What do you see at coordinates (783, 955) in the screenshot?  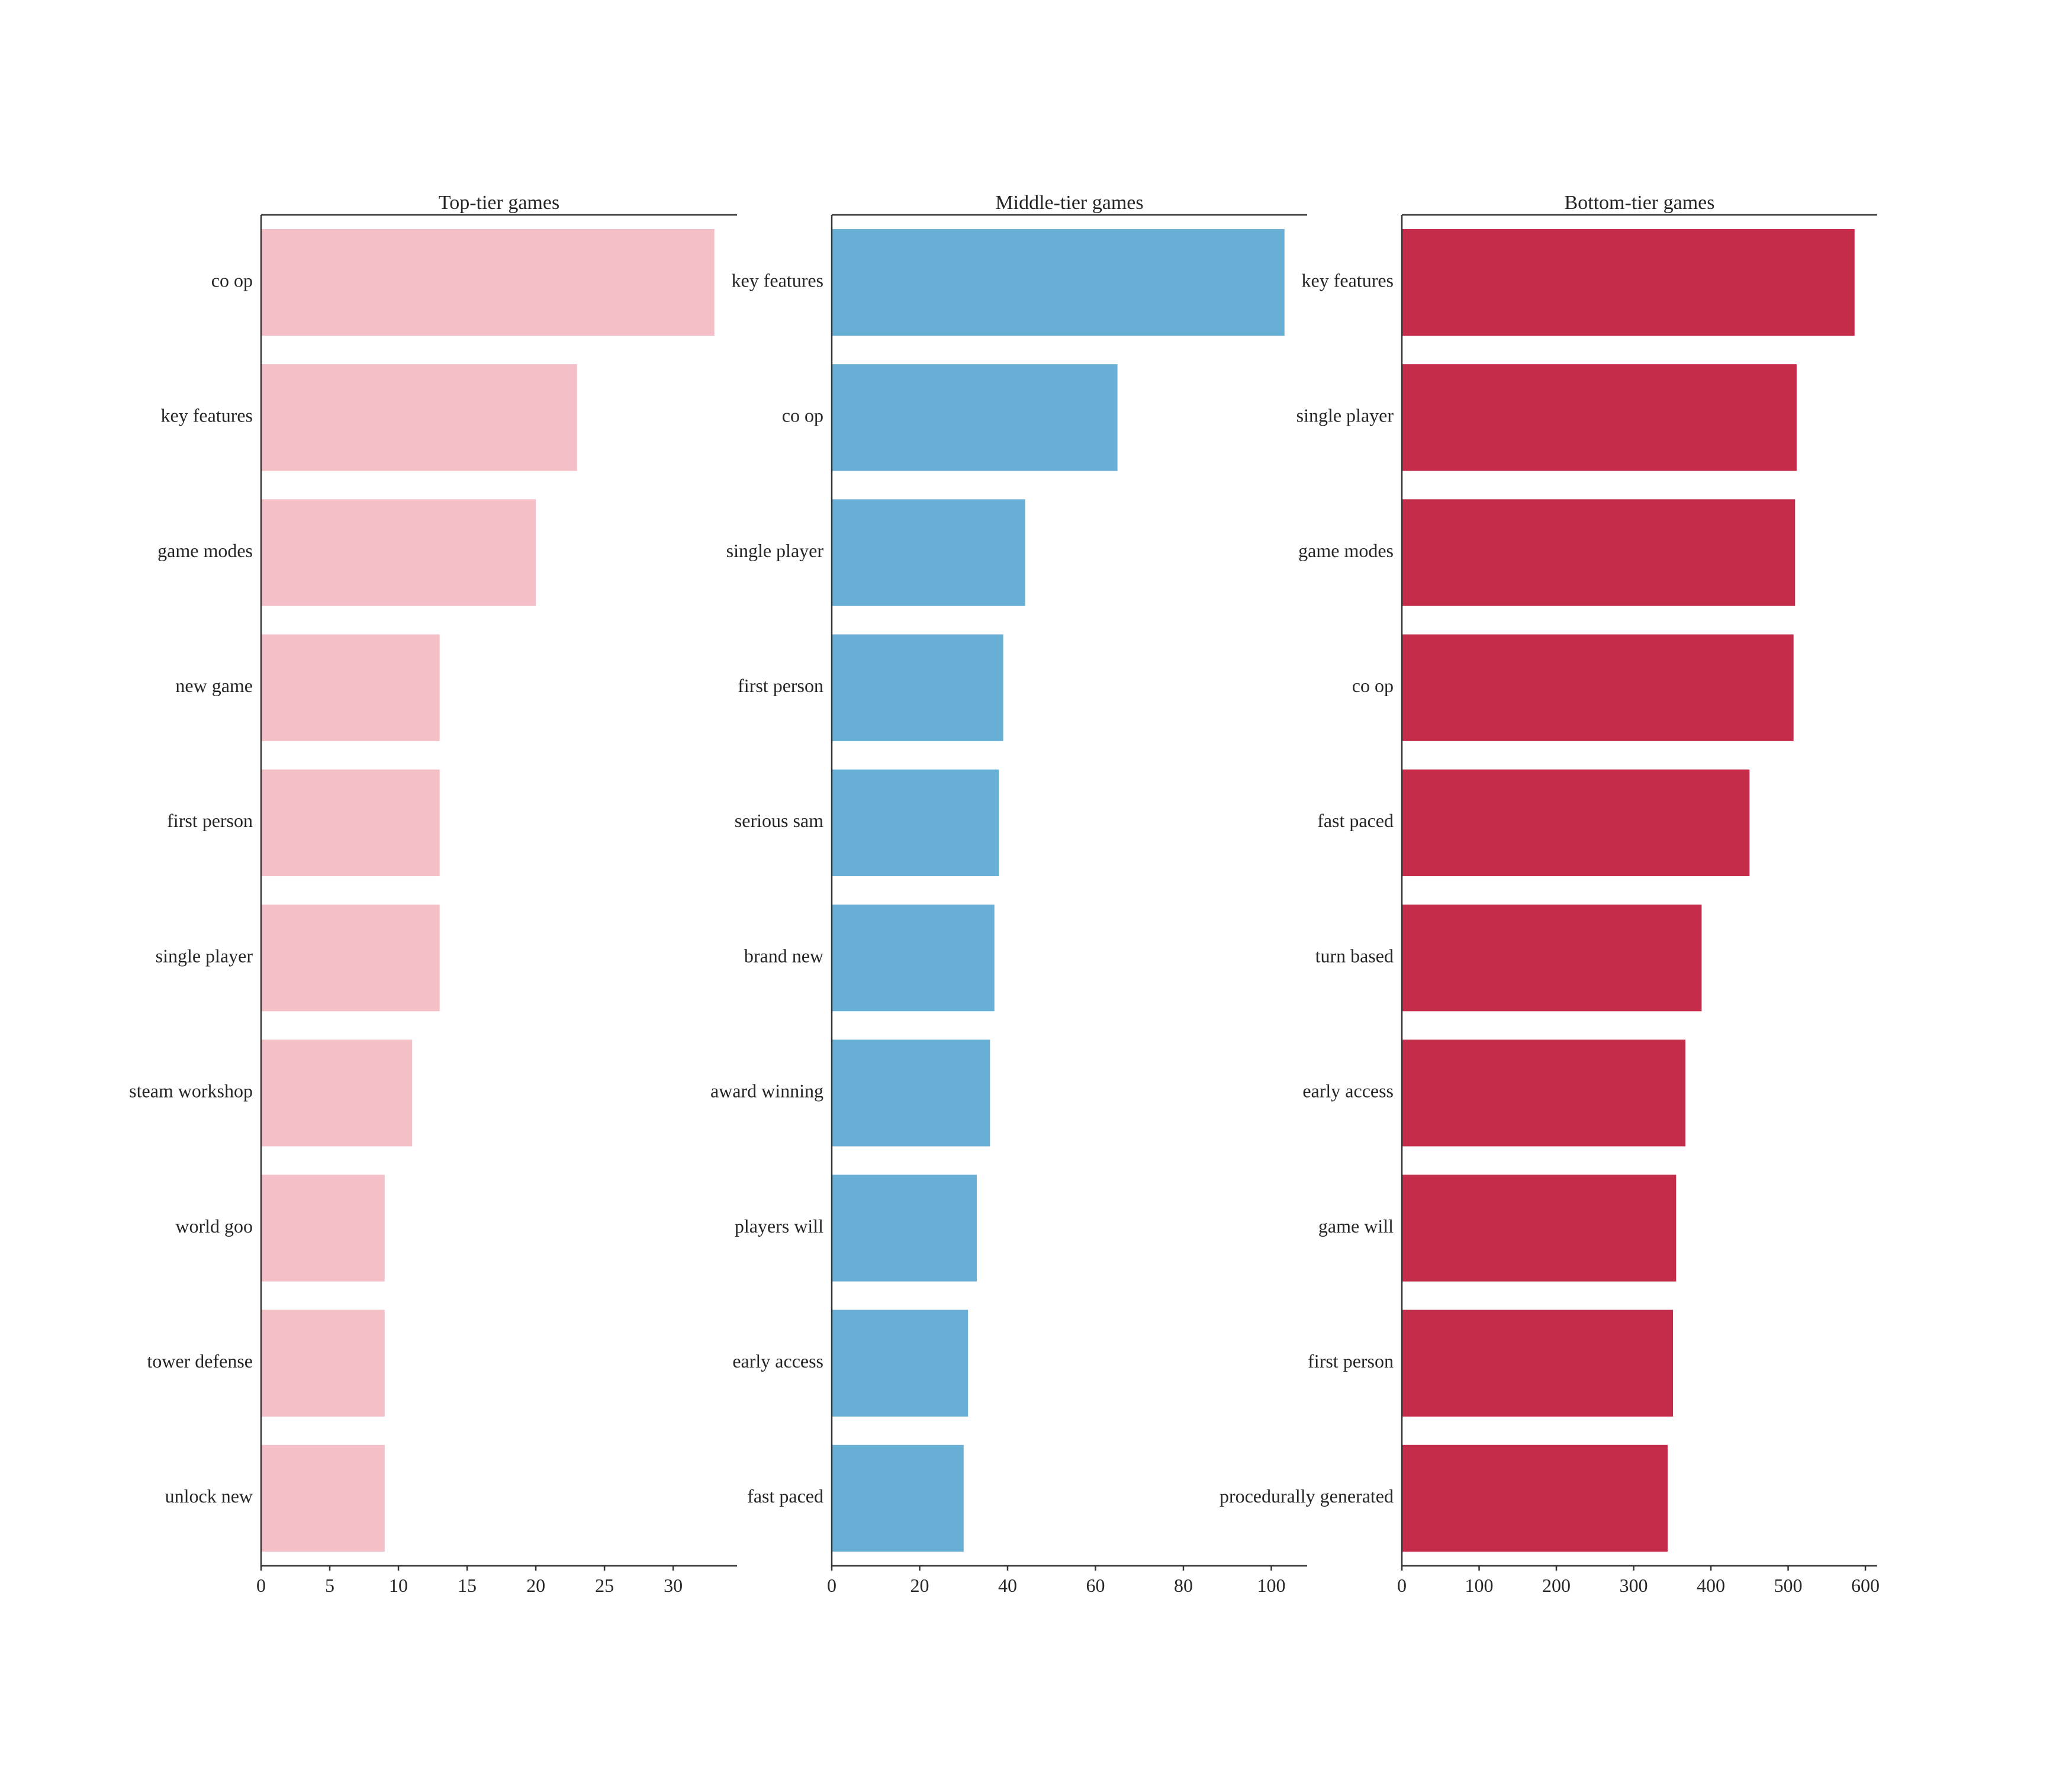 I see `category-label-1-5: brand new` at bounding box center [783, 955].